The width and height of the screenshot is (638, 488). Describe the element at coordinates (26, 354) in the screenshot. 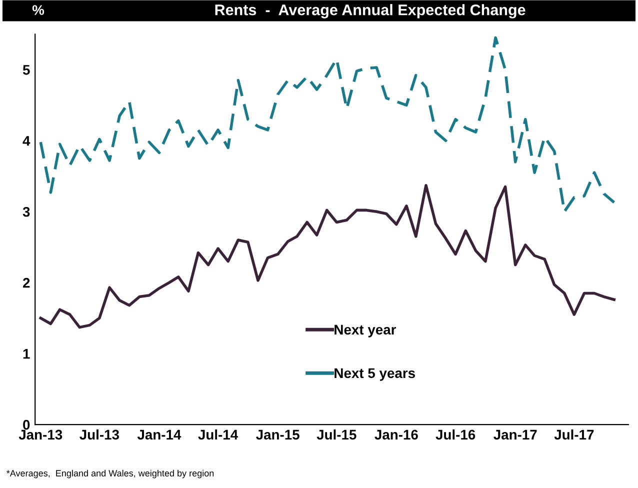

I see `y-tick-label: 1` at that location.